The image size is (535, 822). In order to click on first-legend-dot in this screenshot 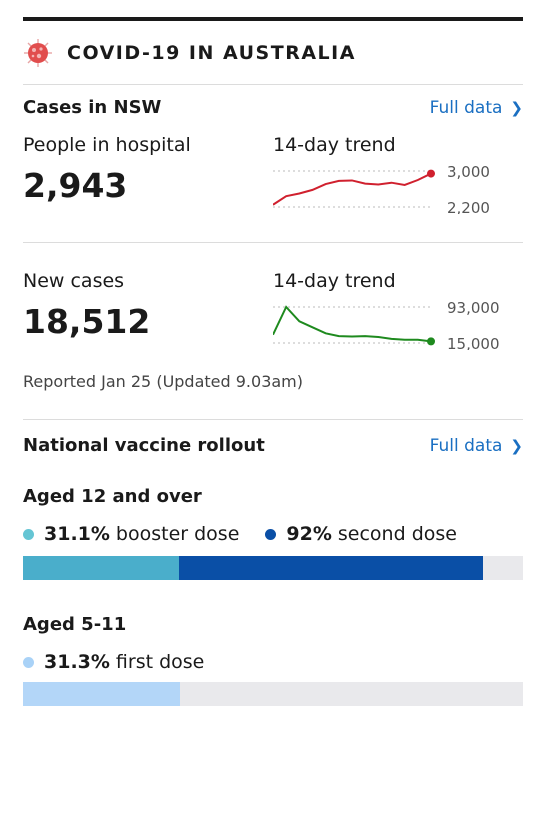, I will do `click(28, 662)`.